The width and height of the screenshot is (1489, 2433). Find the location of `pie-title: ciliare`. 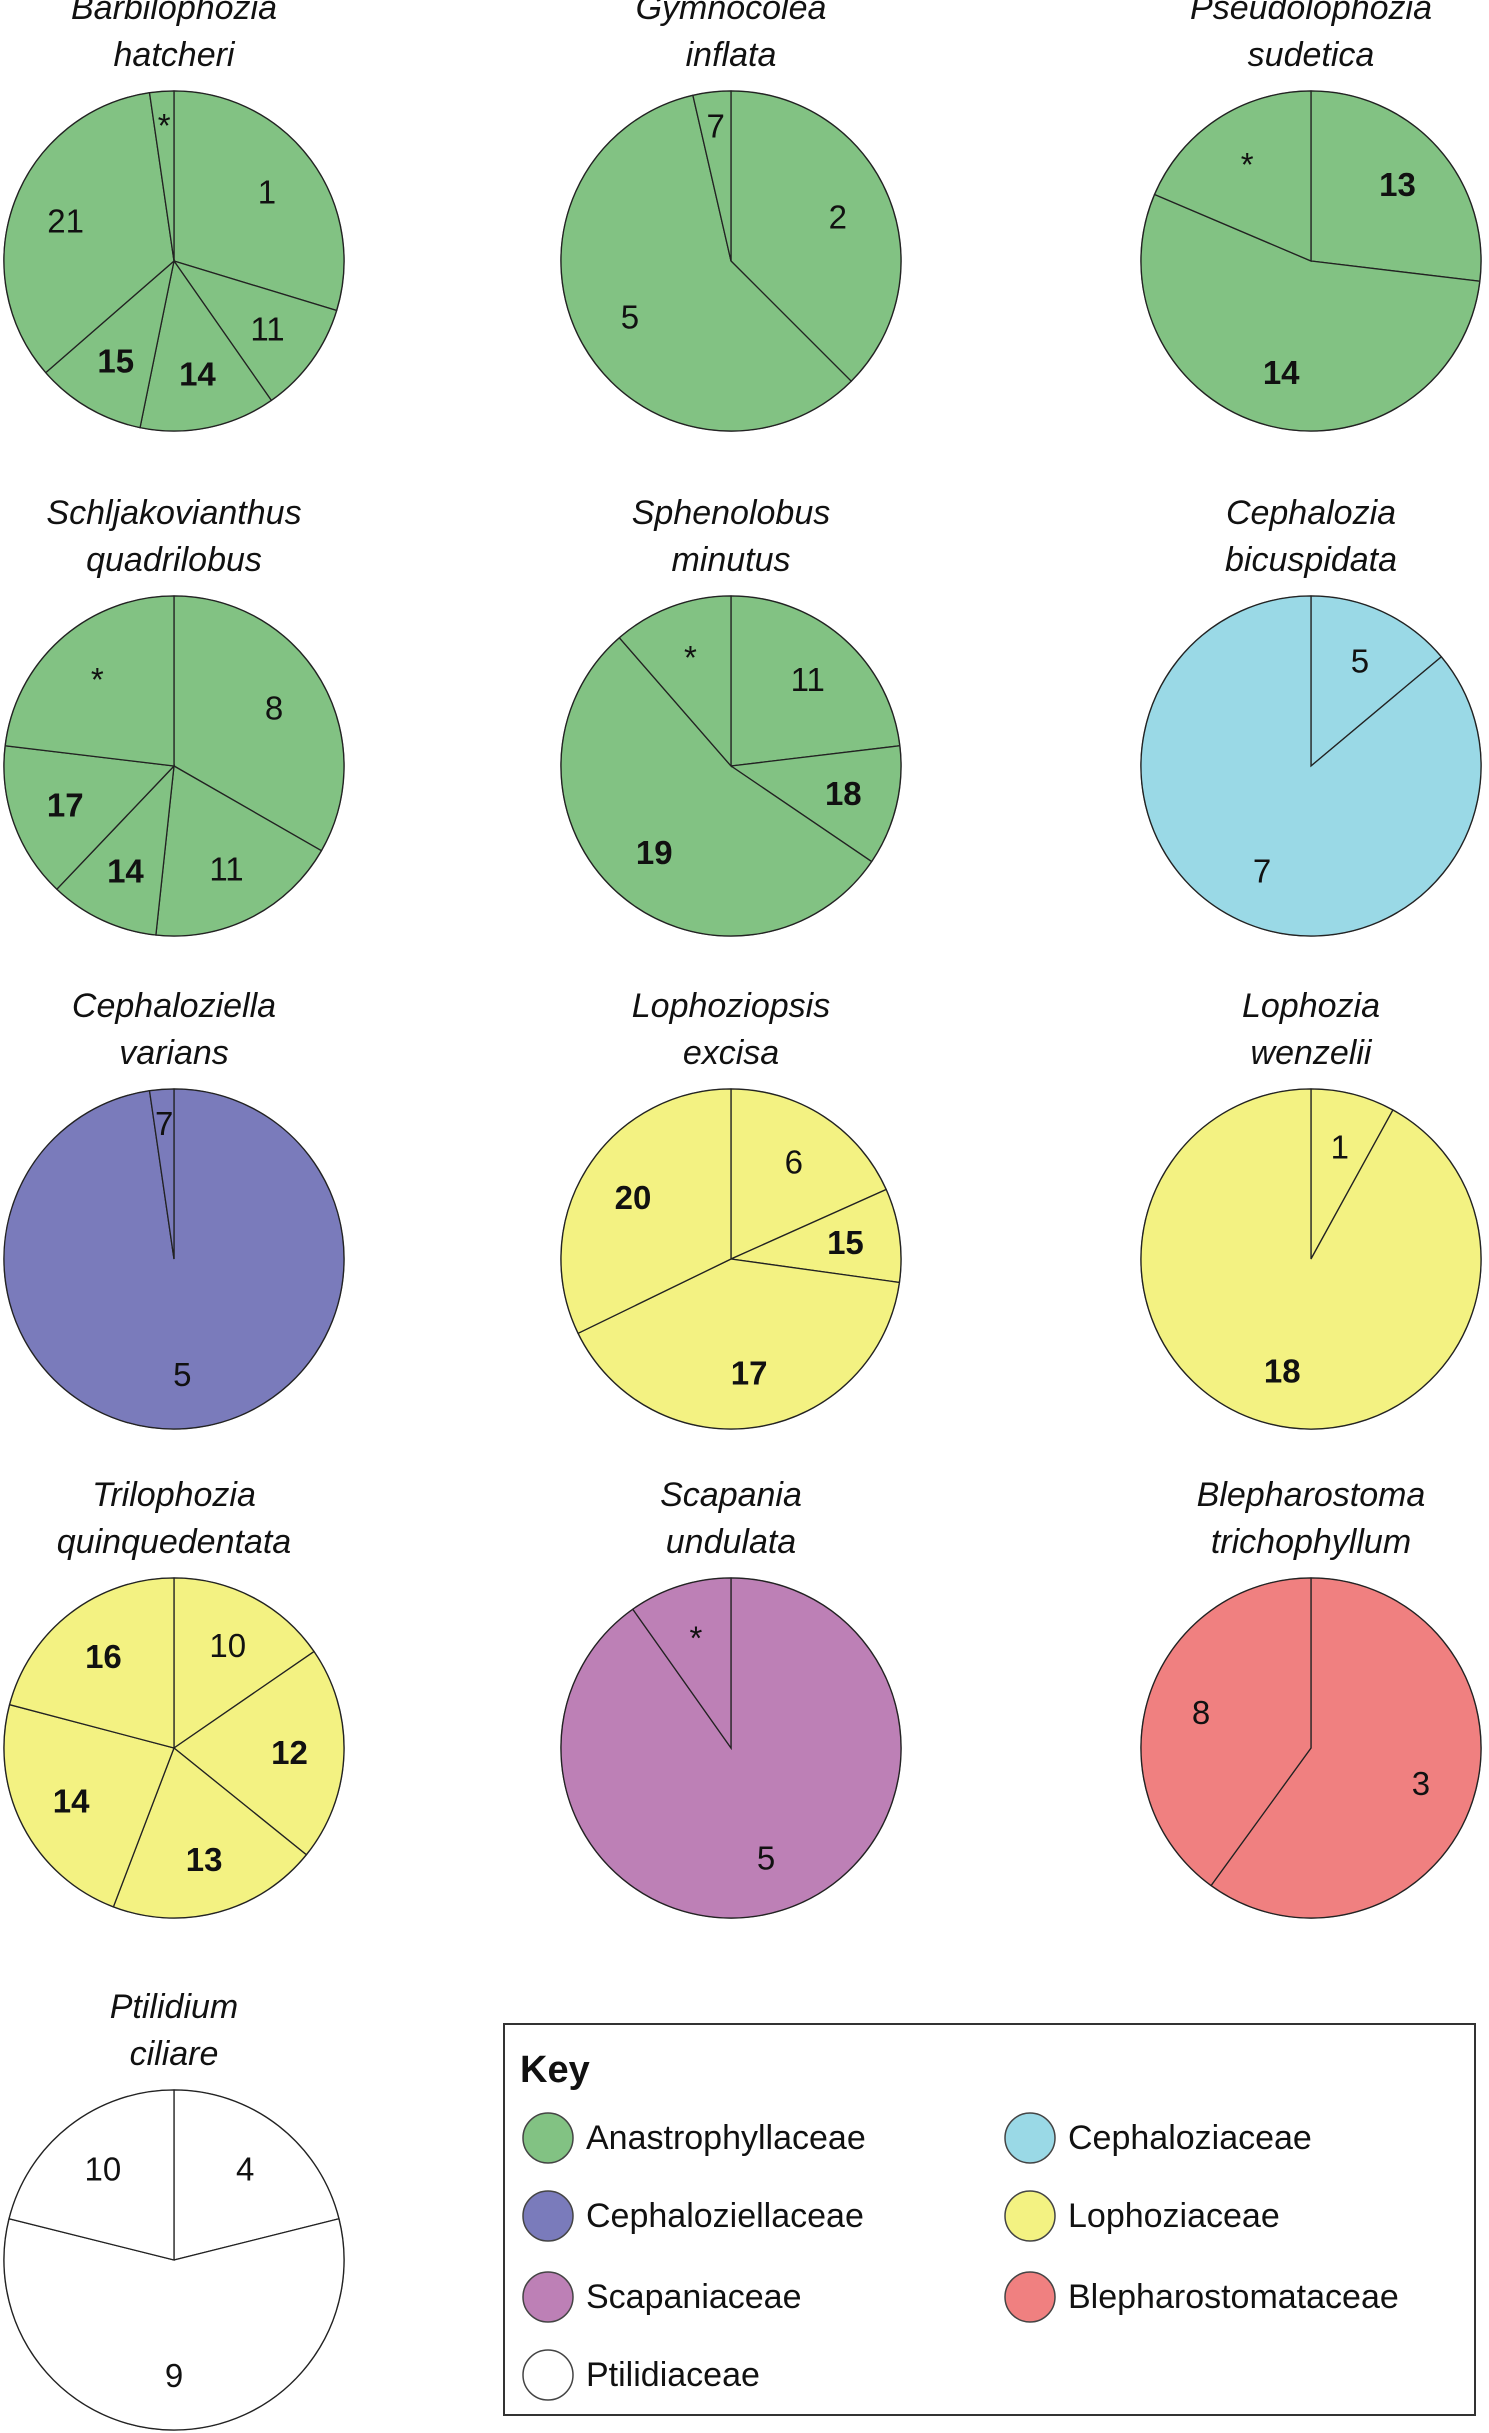

pie-title: ciliare is located at coordinates (174, 2054).